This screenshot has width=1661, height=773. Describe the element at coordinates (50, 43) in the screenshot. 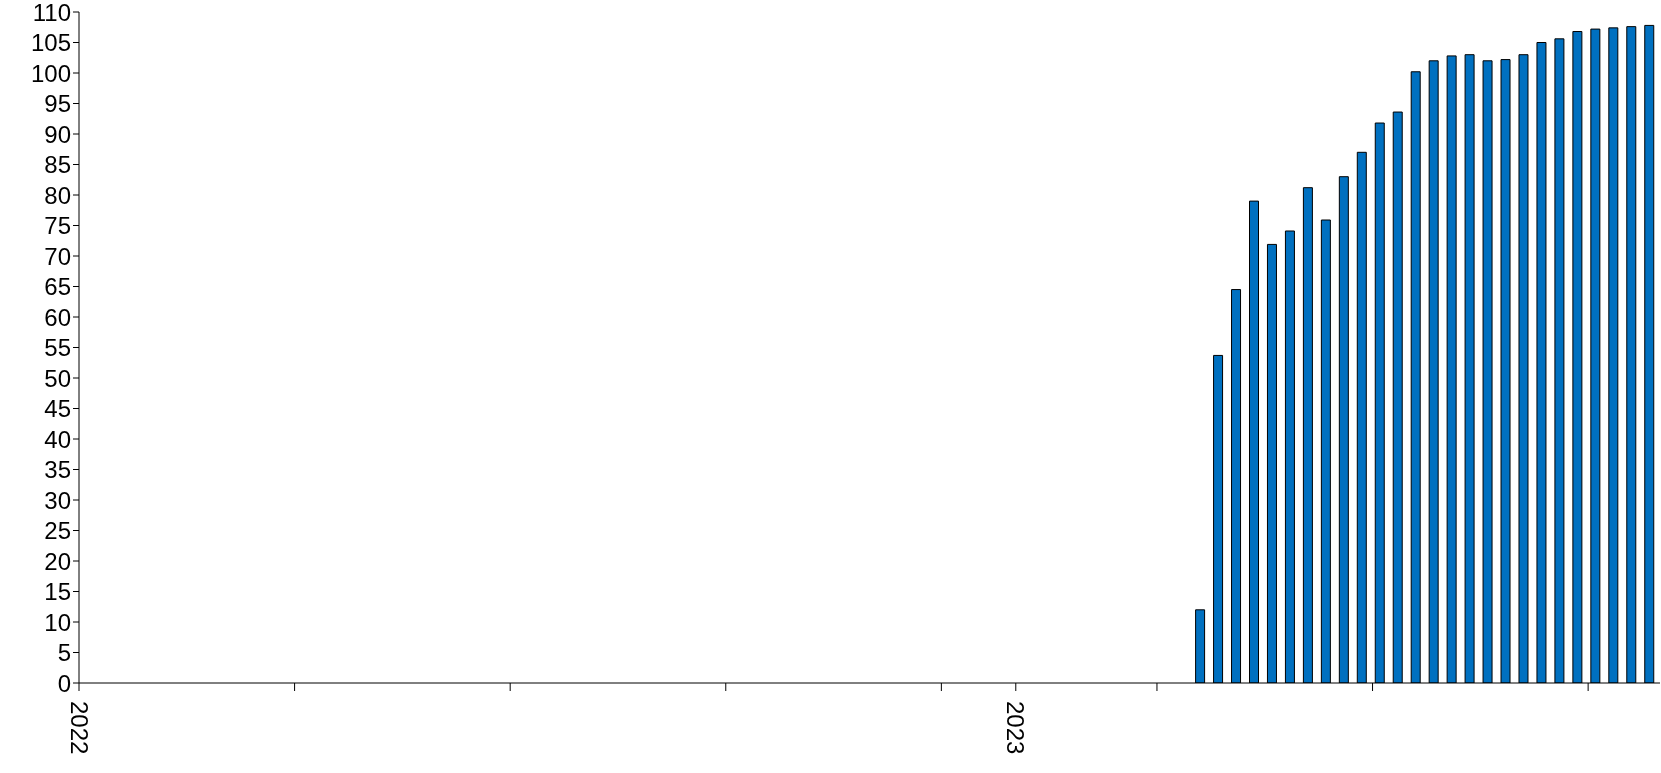

I see `y-tick-label: 105` at that location.